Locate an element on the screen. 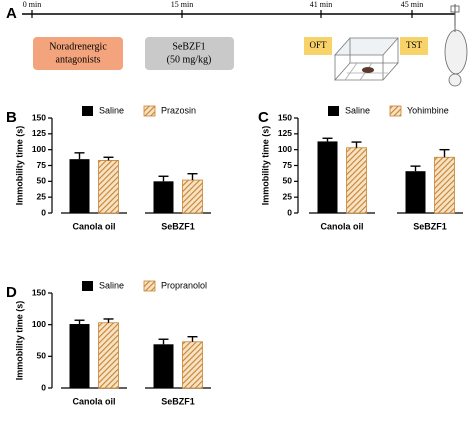 This screenshot has width=474, height=428. legend-label: Yohimbine is located at coordinates (428, 110).